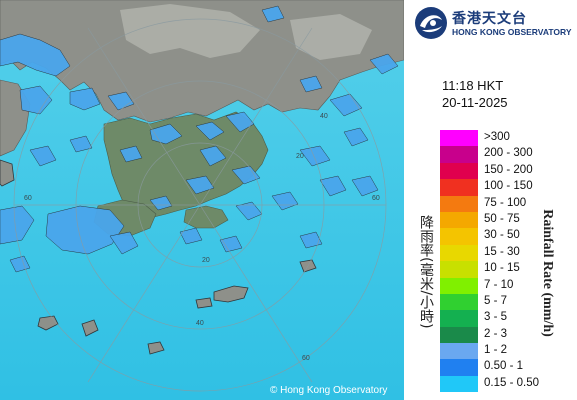 This screenshot has height=400, width=577. I want to click on legend-label: 50 - 75, so click(502, 218).